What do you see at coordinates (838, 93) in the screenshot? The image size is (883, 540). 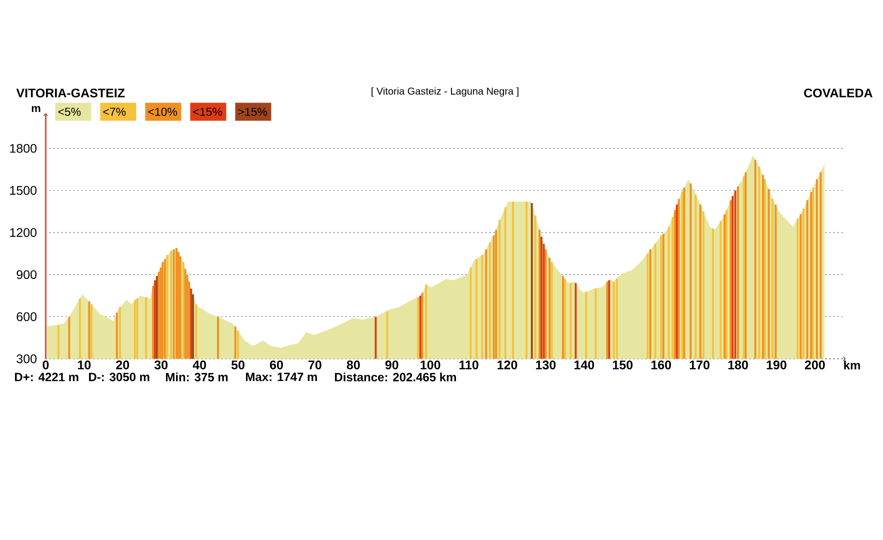 I see `text: COVALEDA` at bounding box center [838, 93].